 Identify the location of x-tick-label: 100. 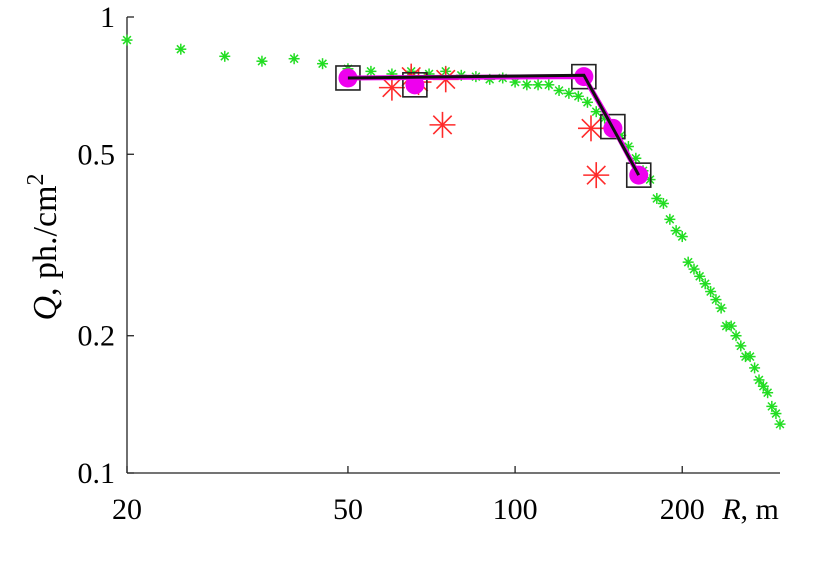
(515, 509).